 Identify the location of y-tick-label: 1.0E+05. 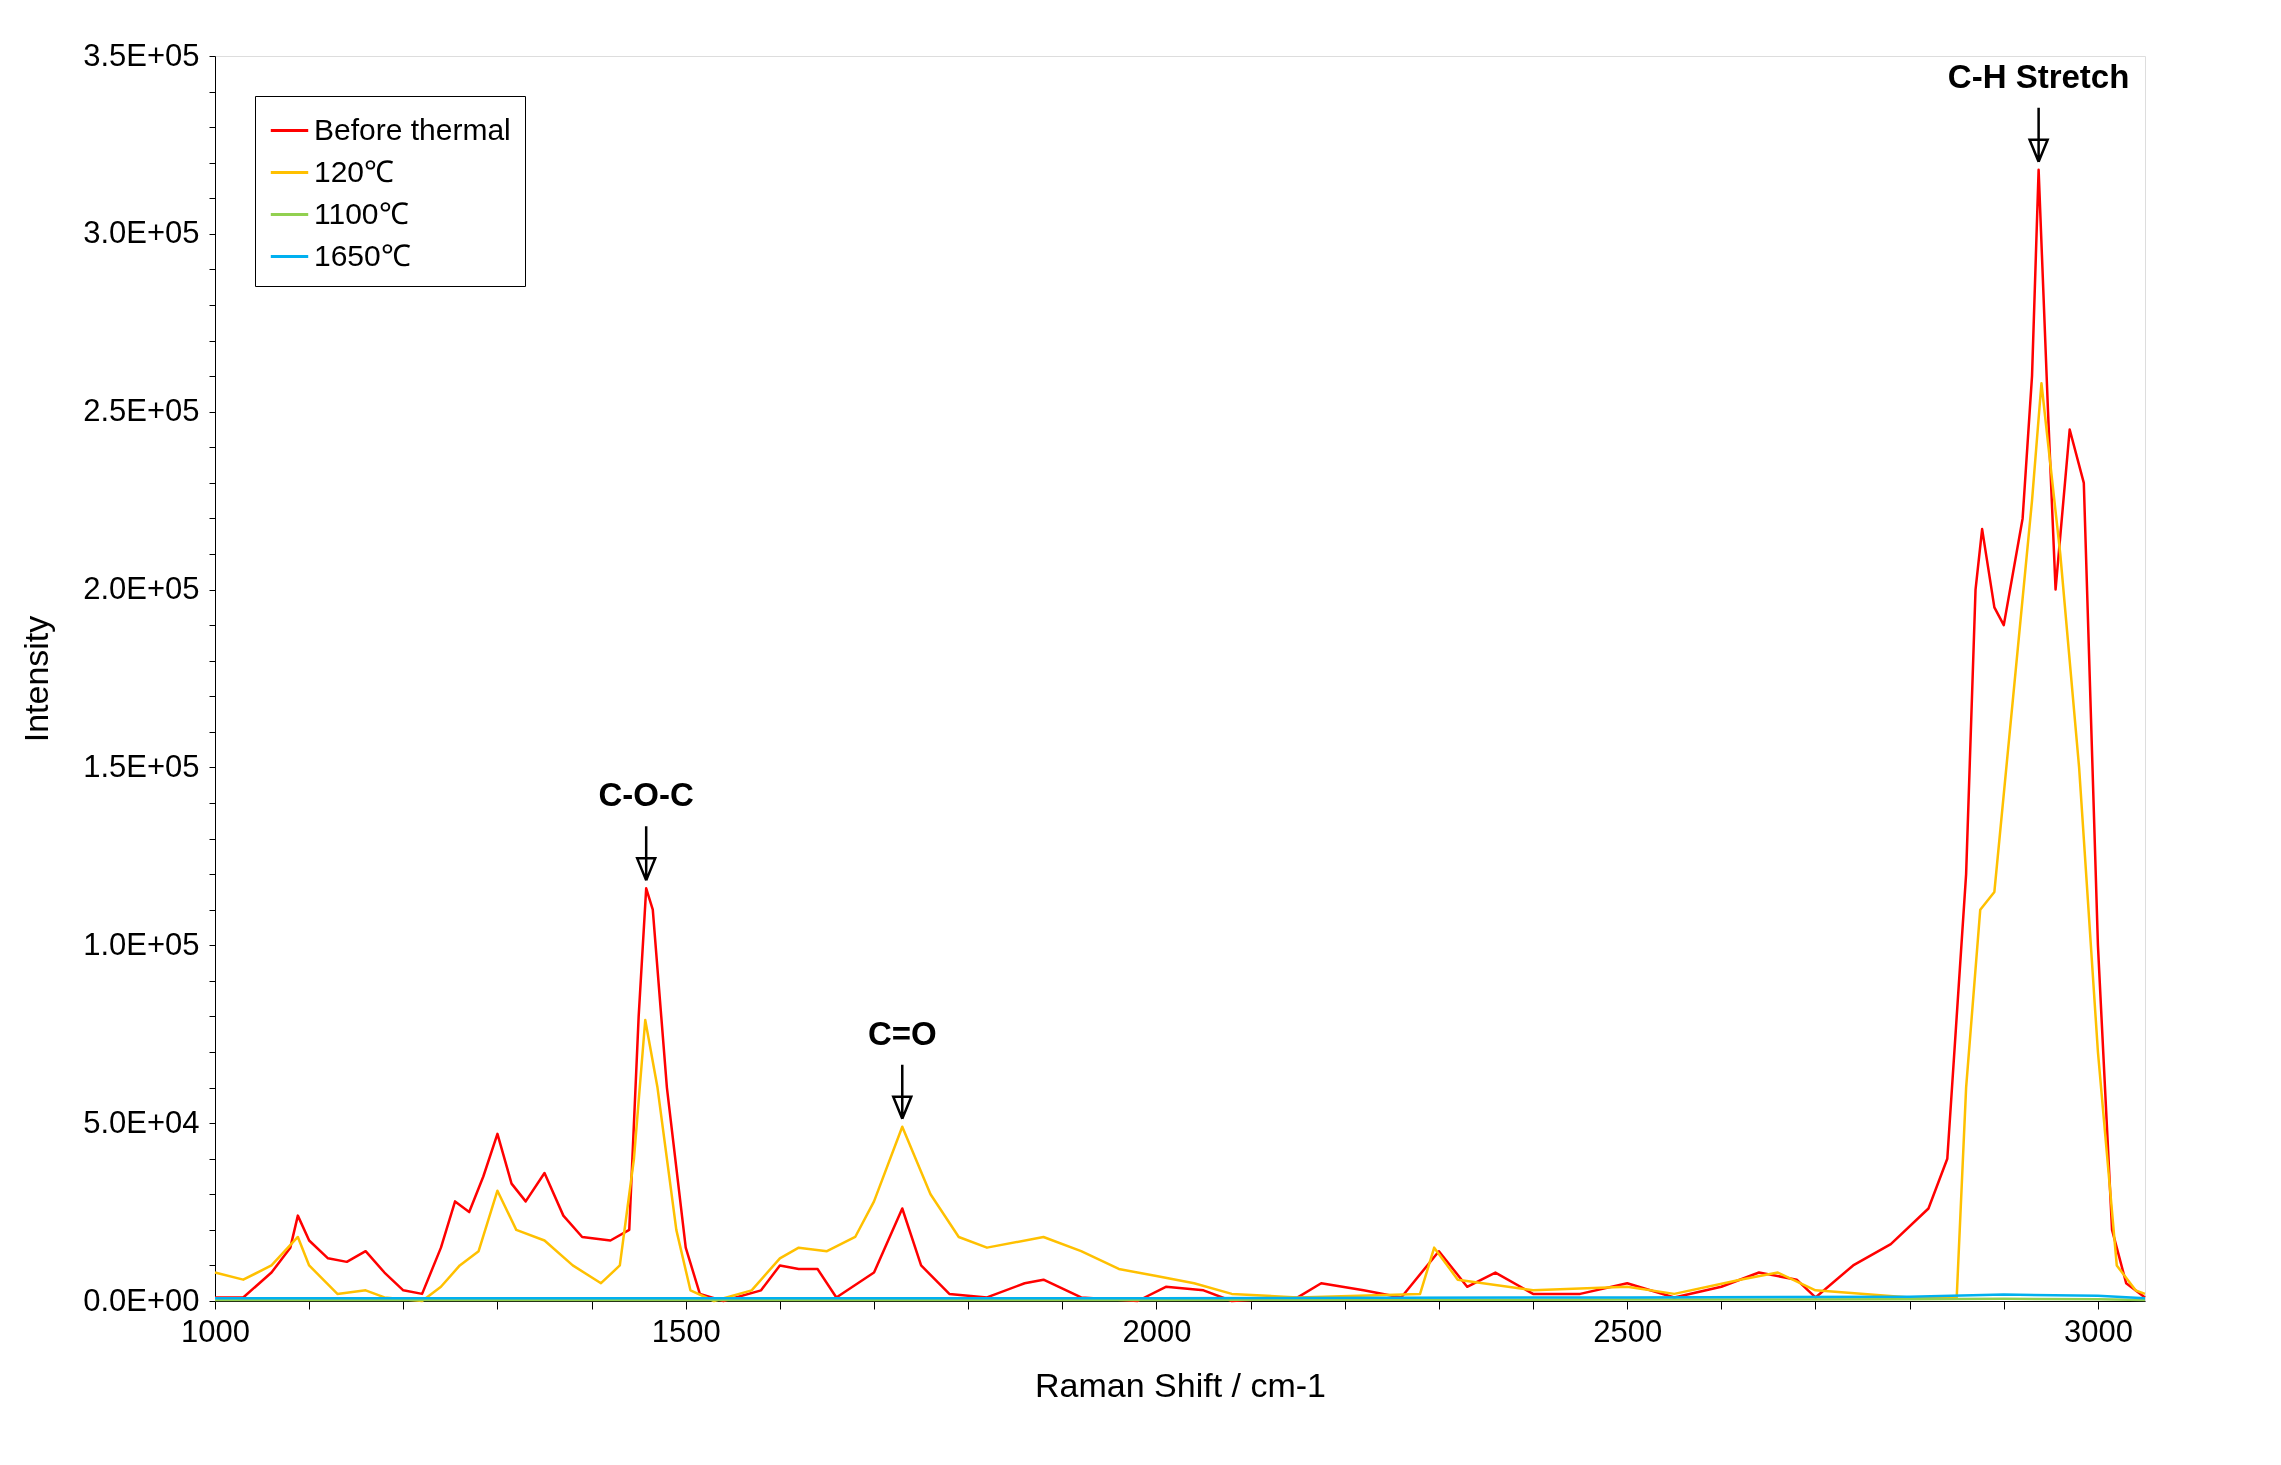
(141, 944).